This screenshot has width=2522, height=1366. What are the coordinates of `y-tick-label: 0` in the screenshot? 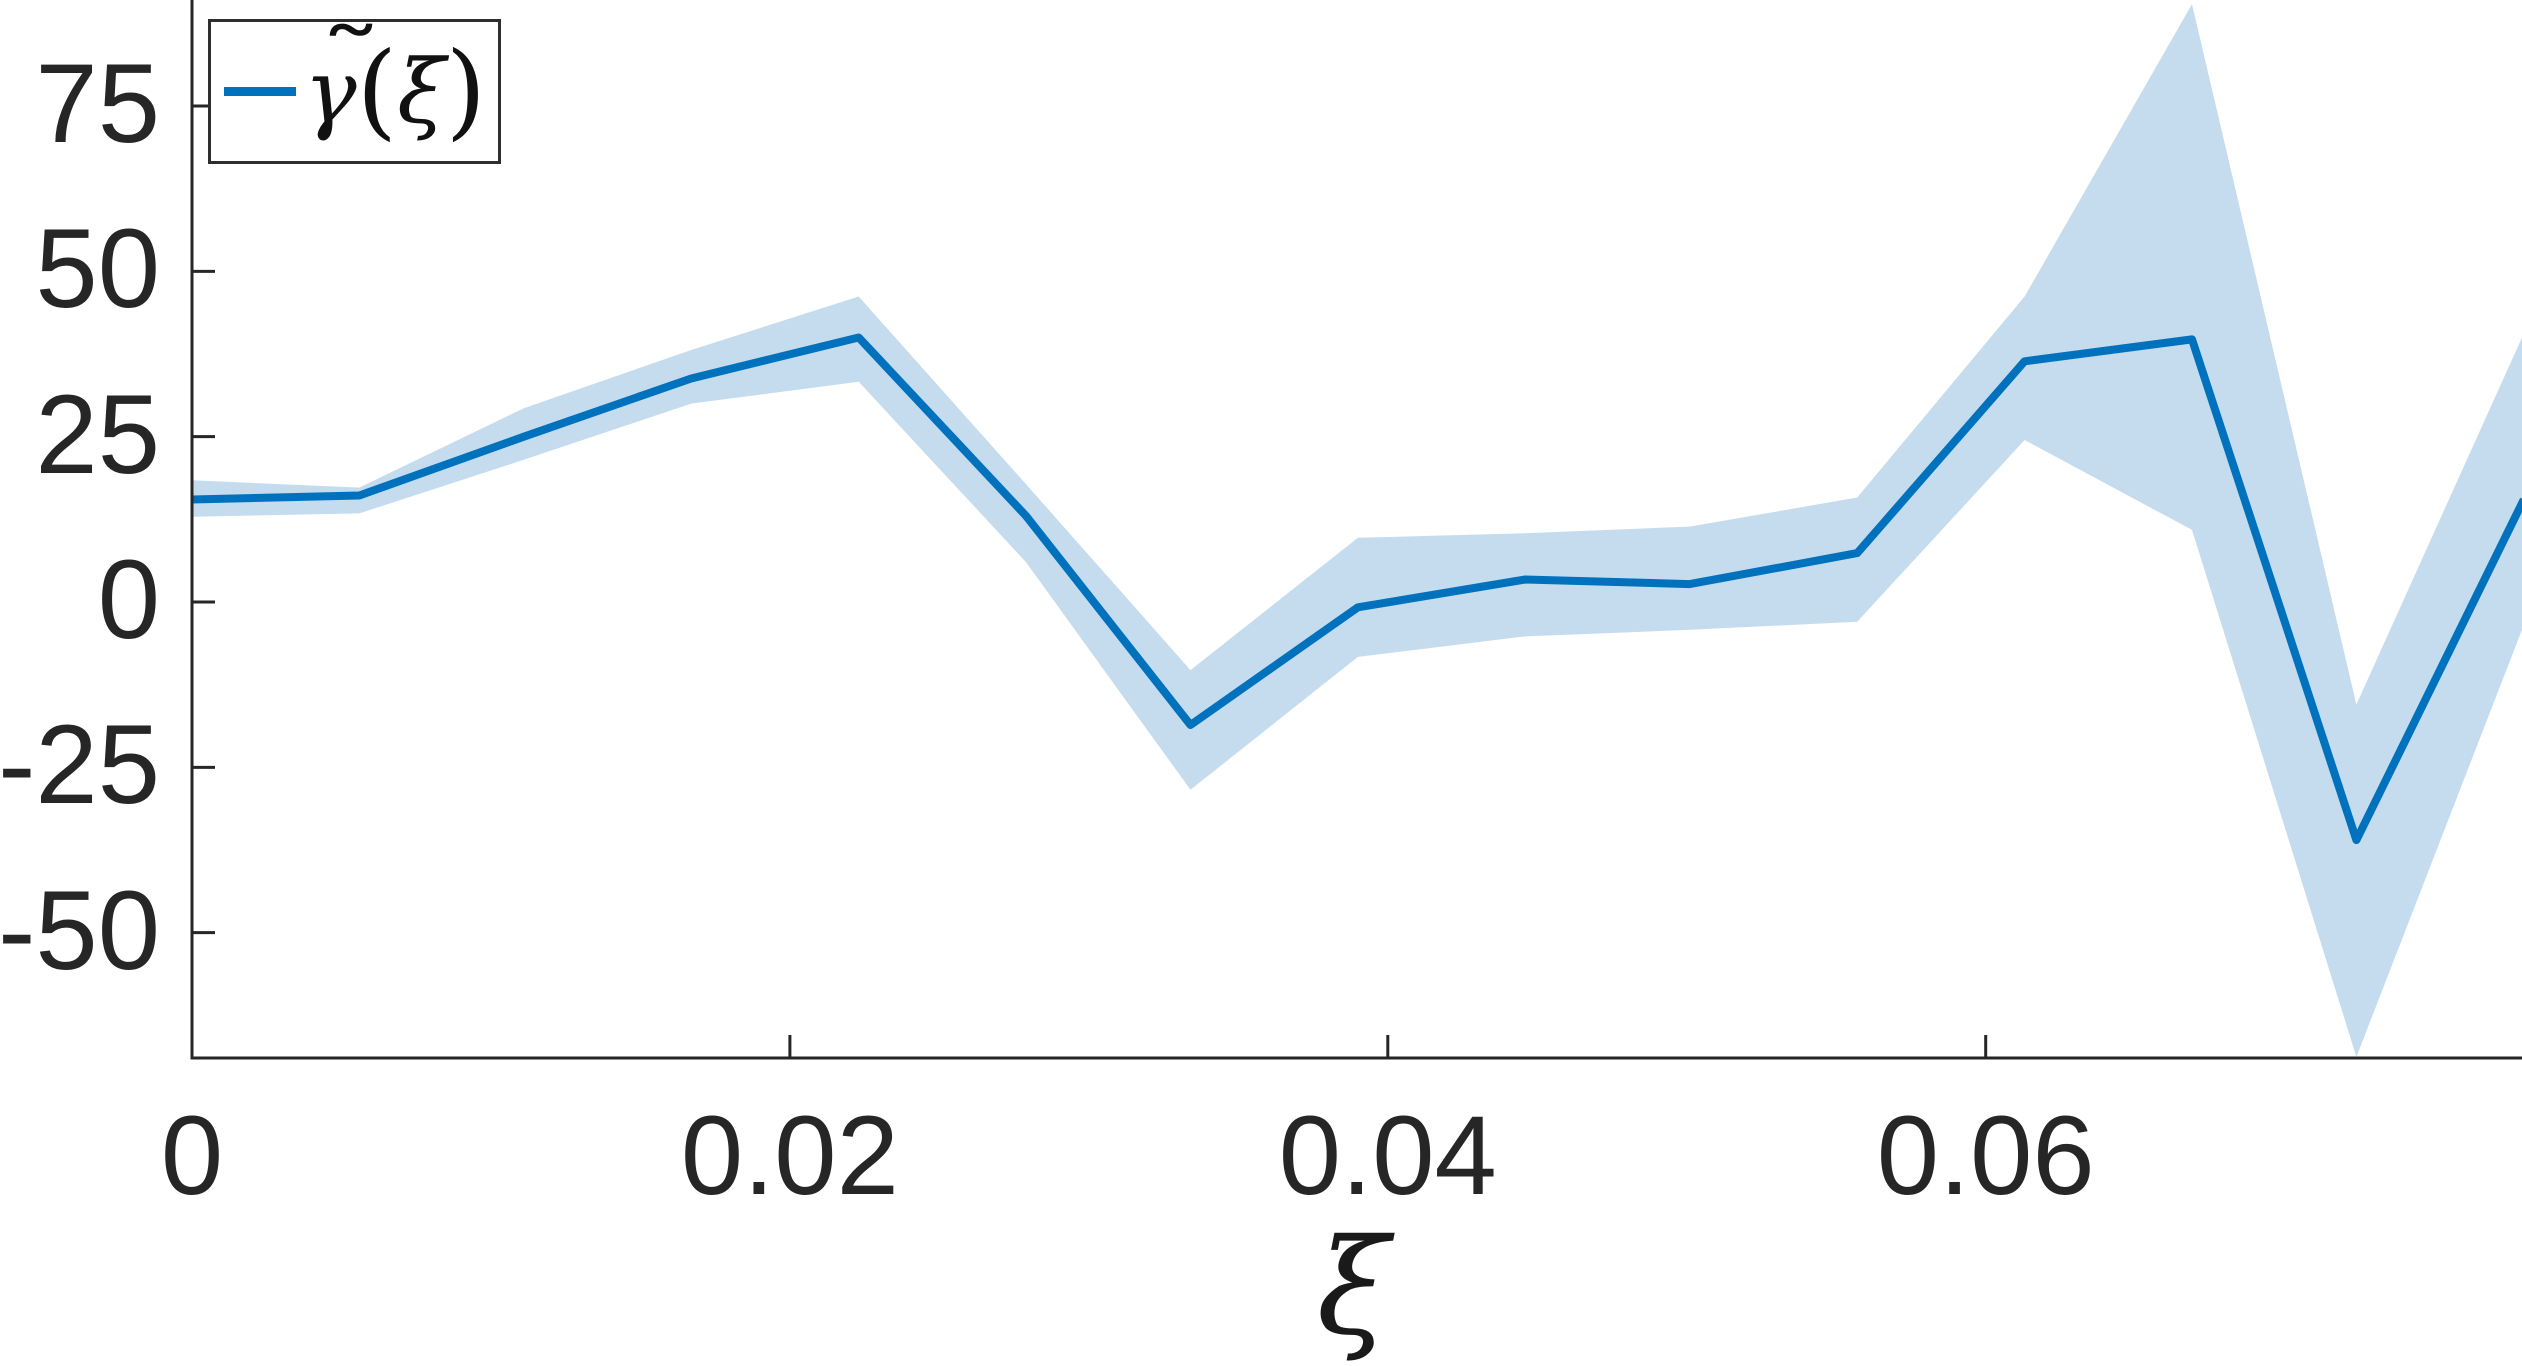 It's located at (128, 599).